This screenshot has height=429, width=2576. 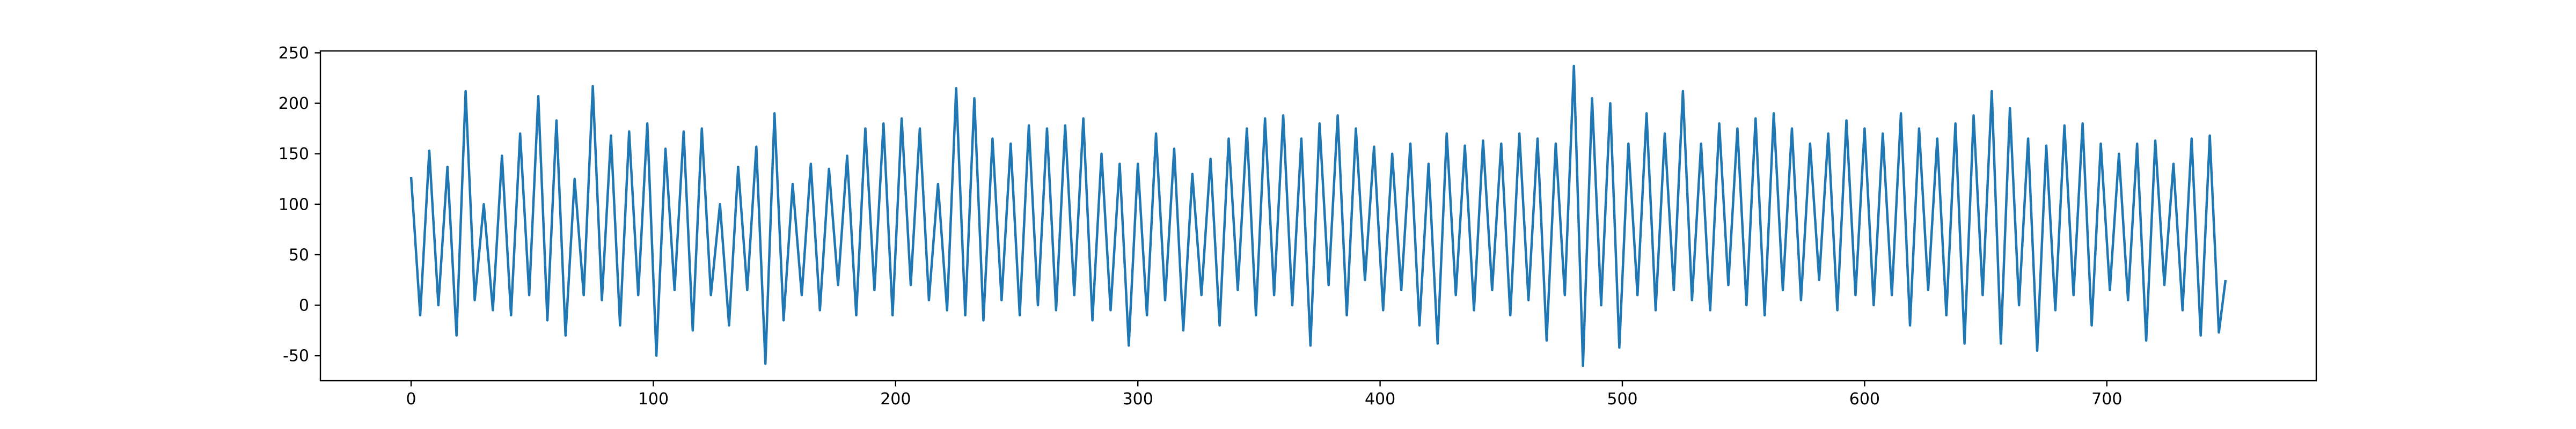 I want to click on y-tick-label: 50, so click(x=299, y=255).